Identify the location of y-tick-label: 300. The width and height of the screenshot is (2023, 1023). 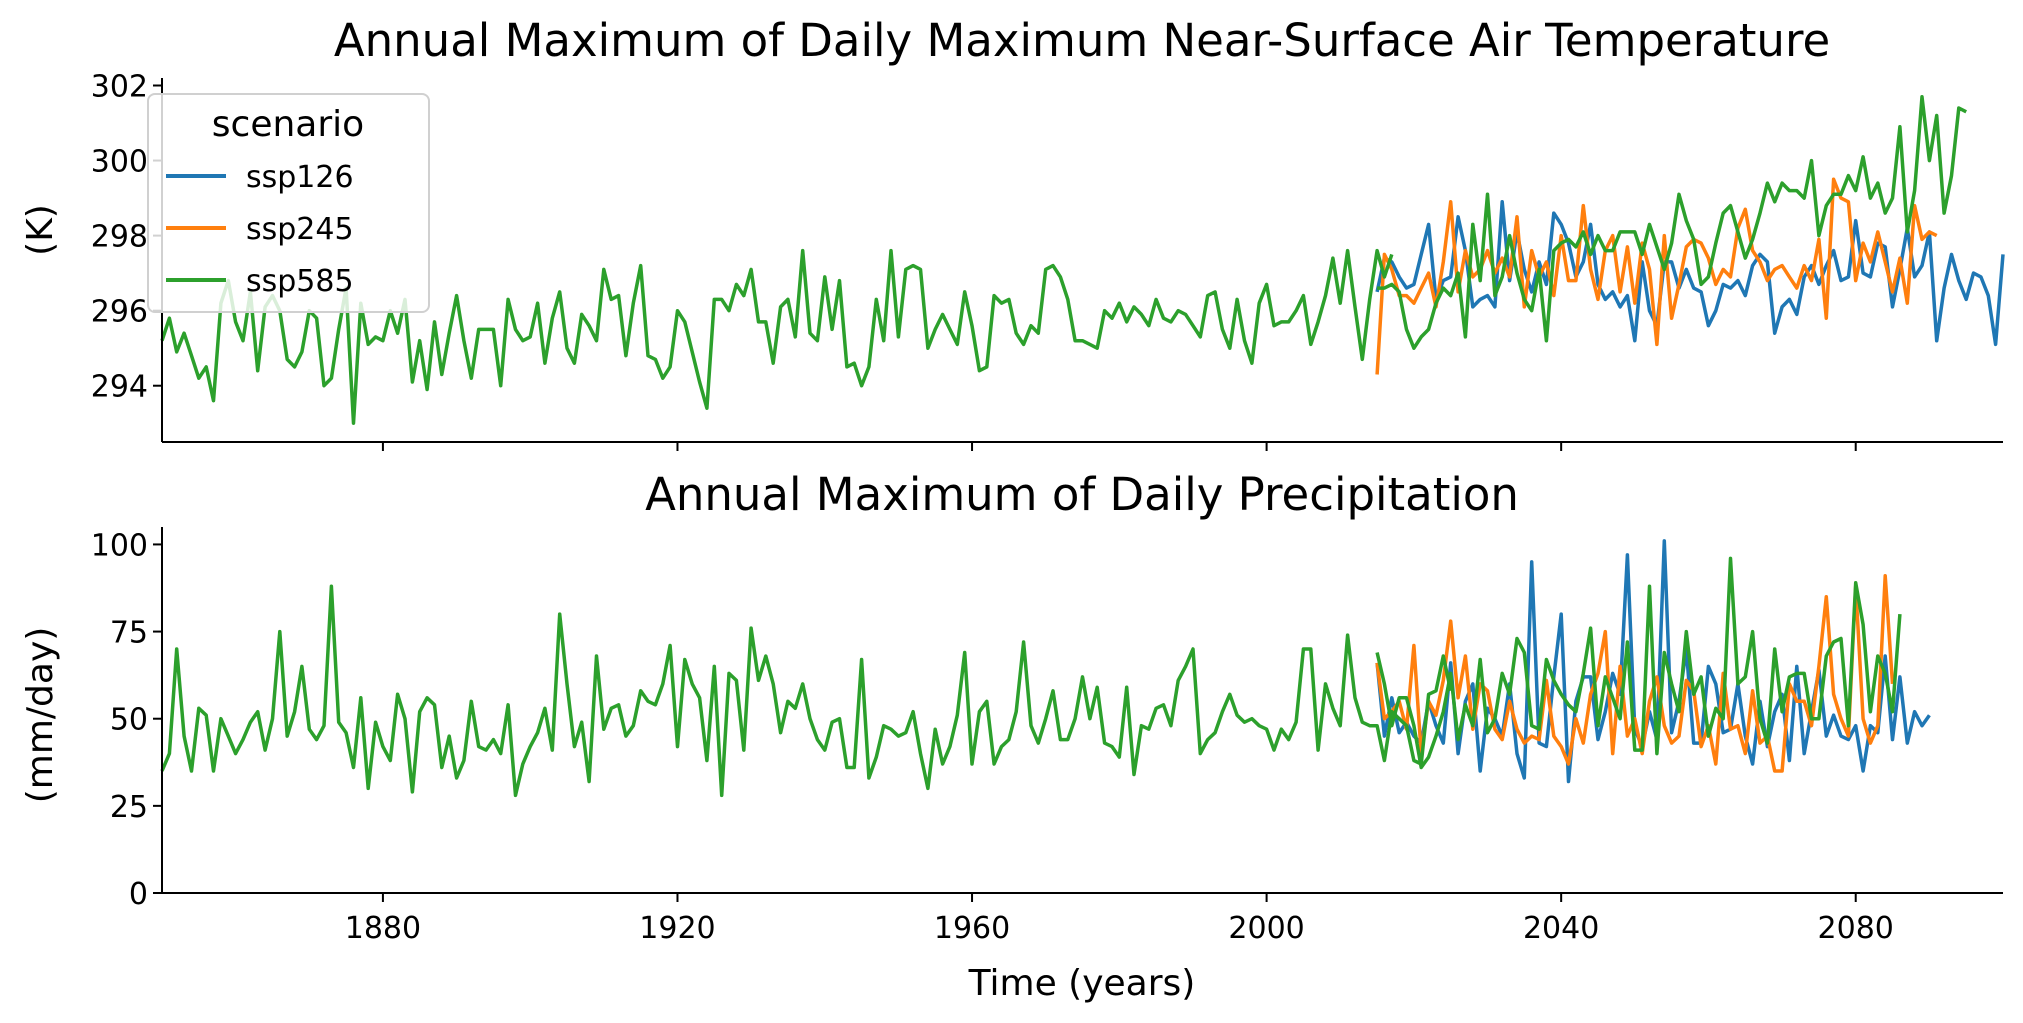
(119, 162).